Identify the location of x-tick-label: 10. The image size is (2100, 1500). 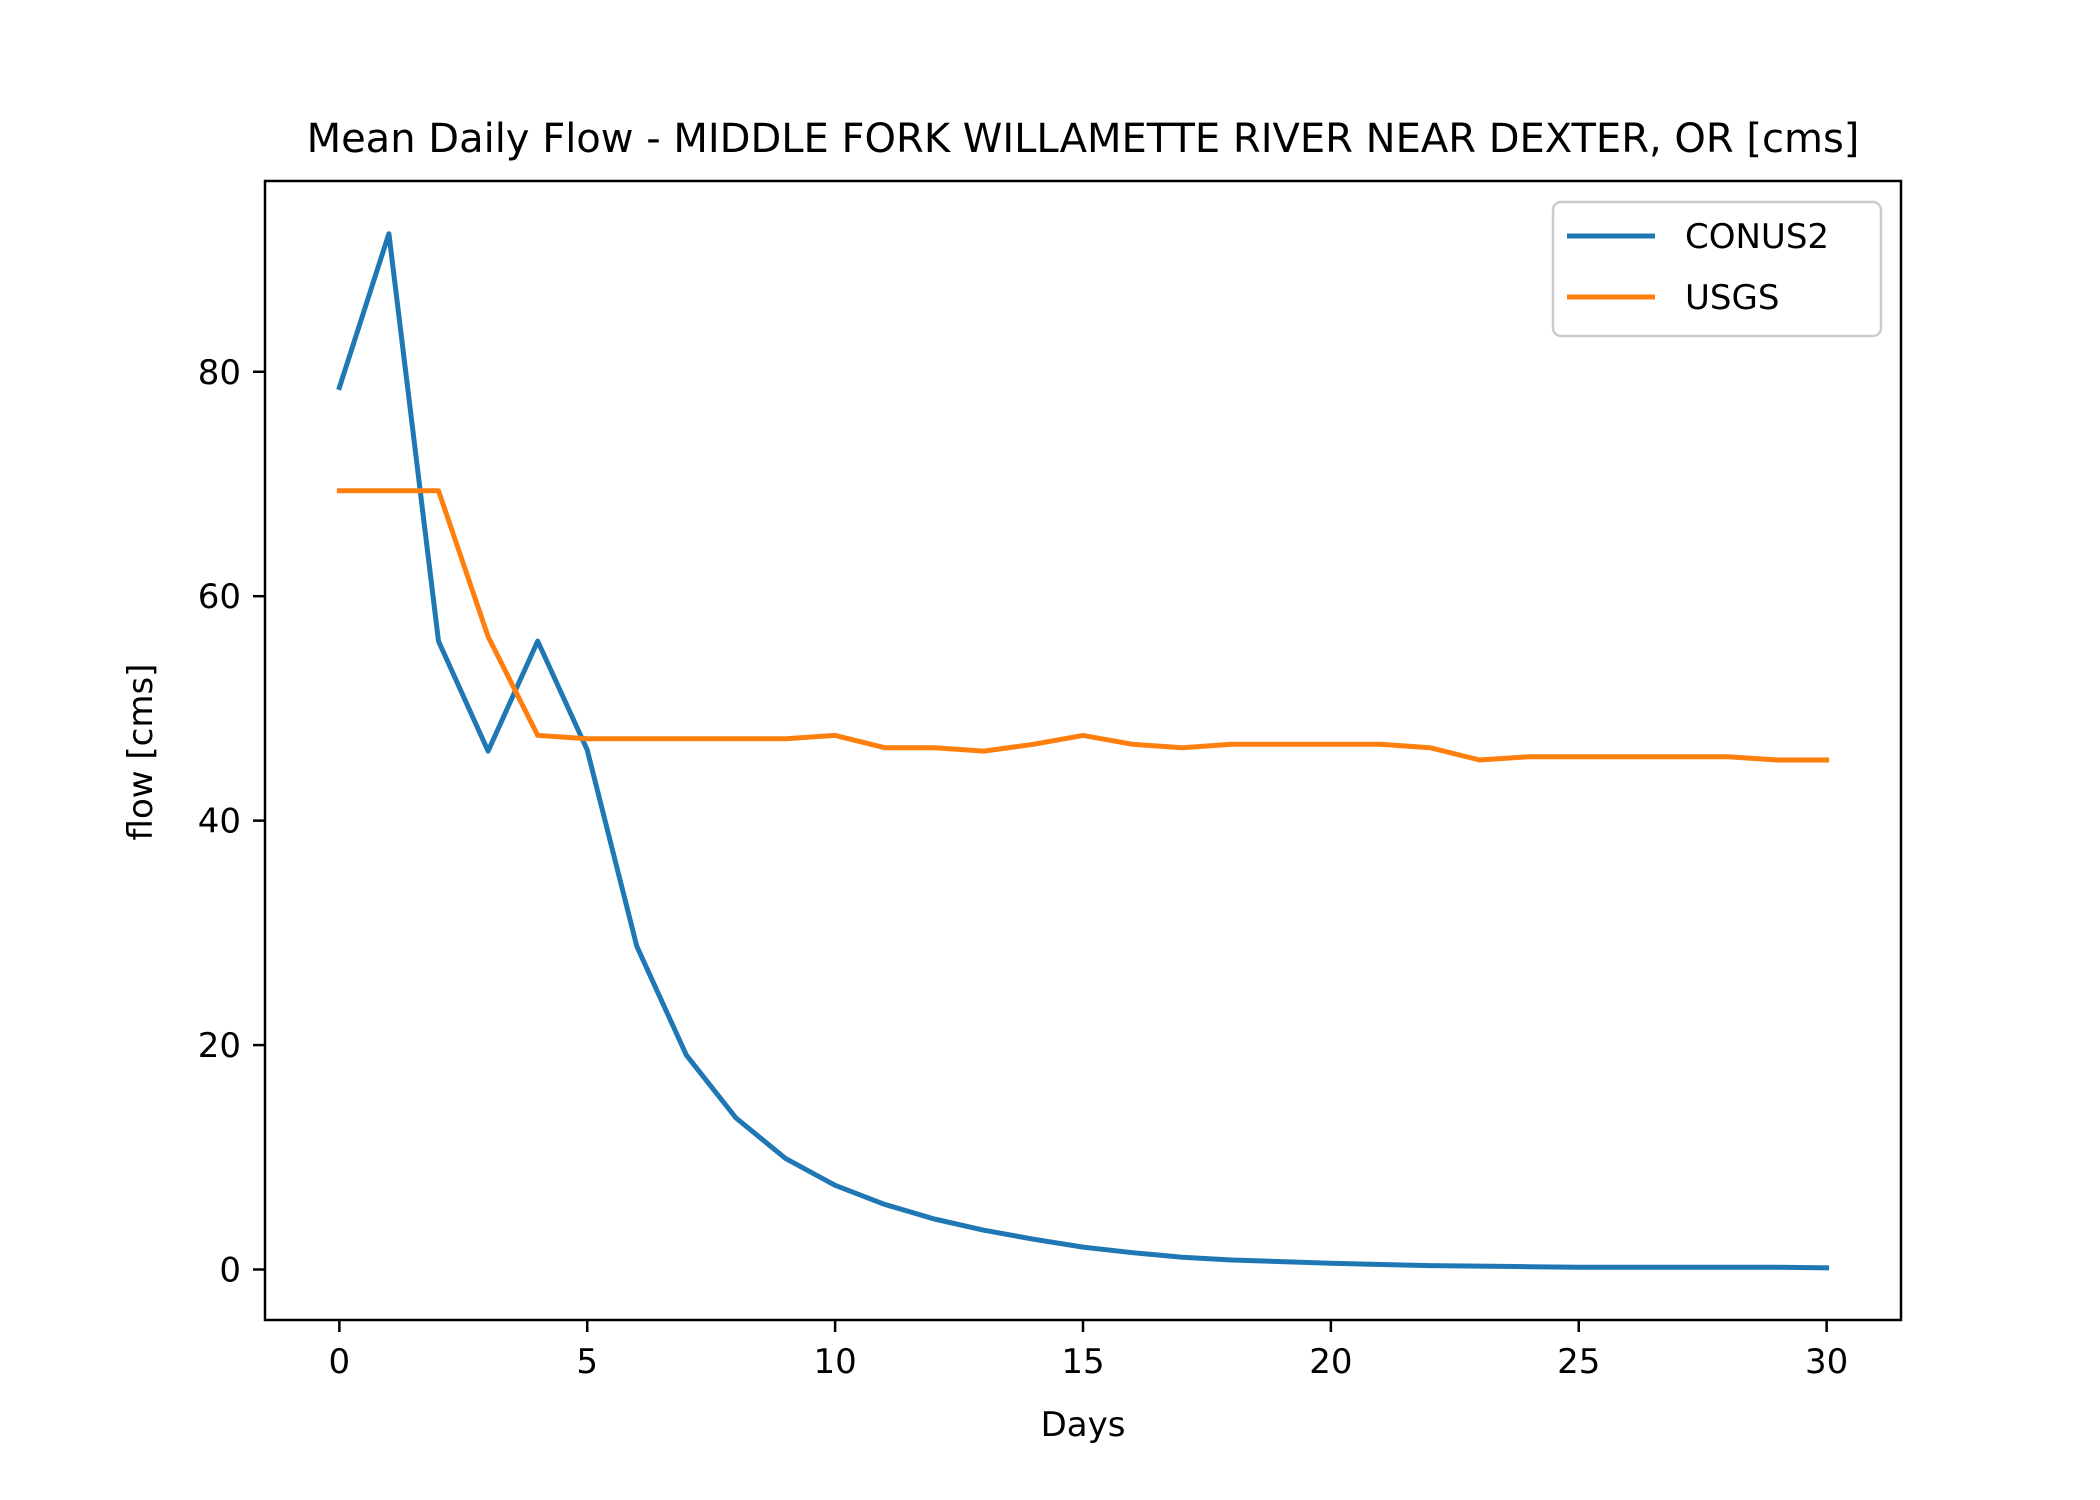
(834, 1362).